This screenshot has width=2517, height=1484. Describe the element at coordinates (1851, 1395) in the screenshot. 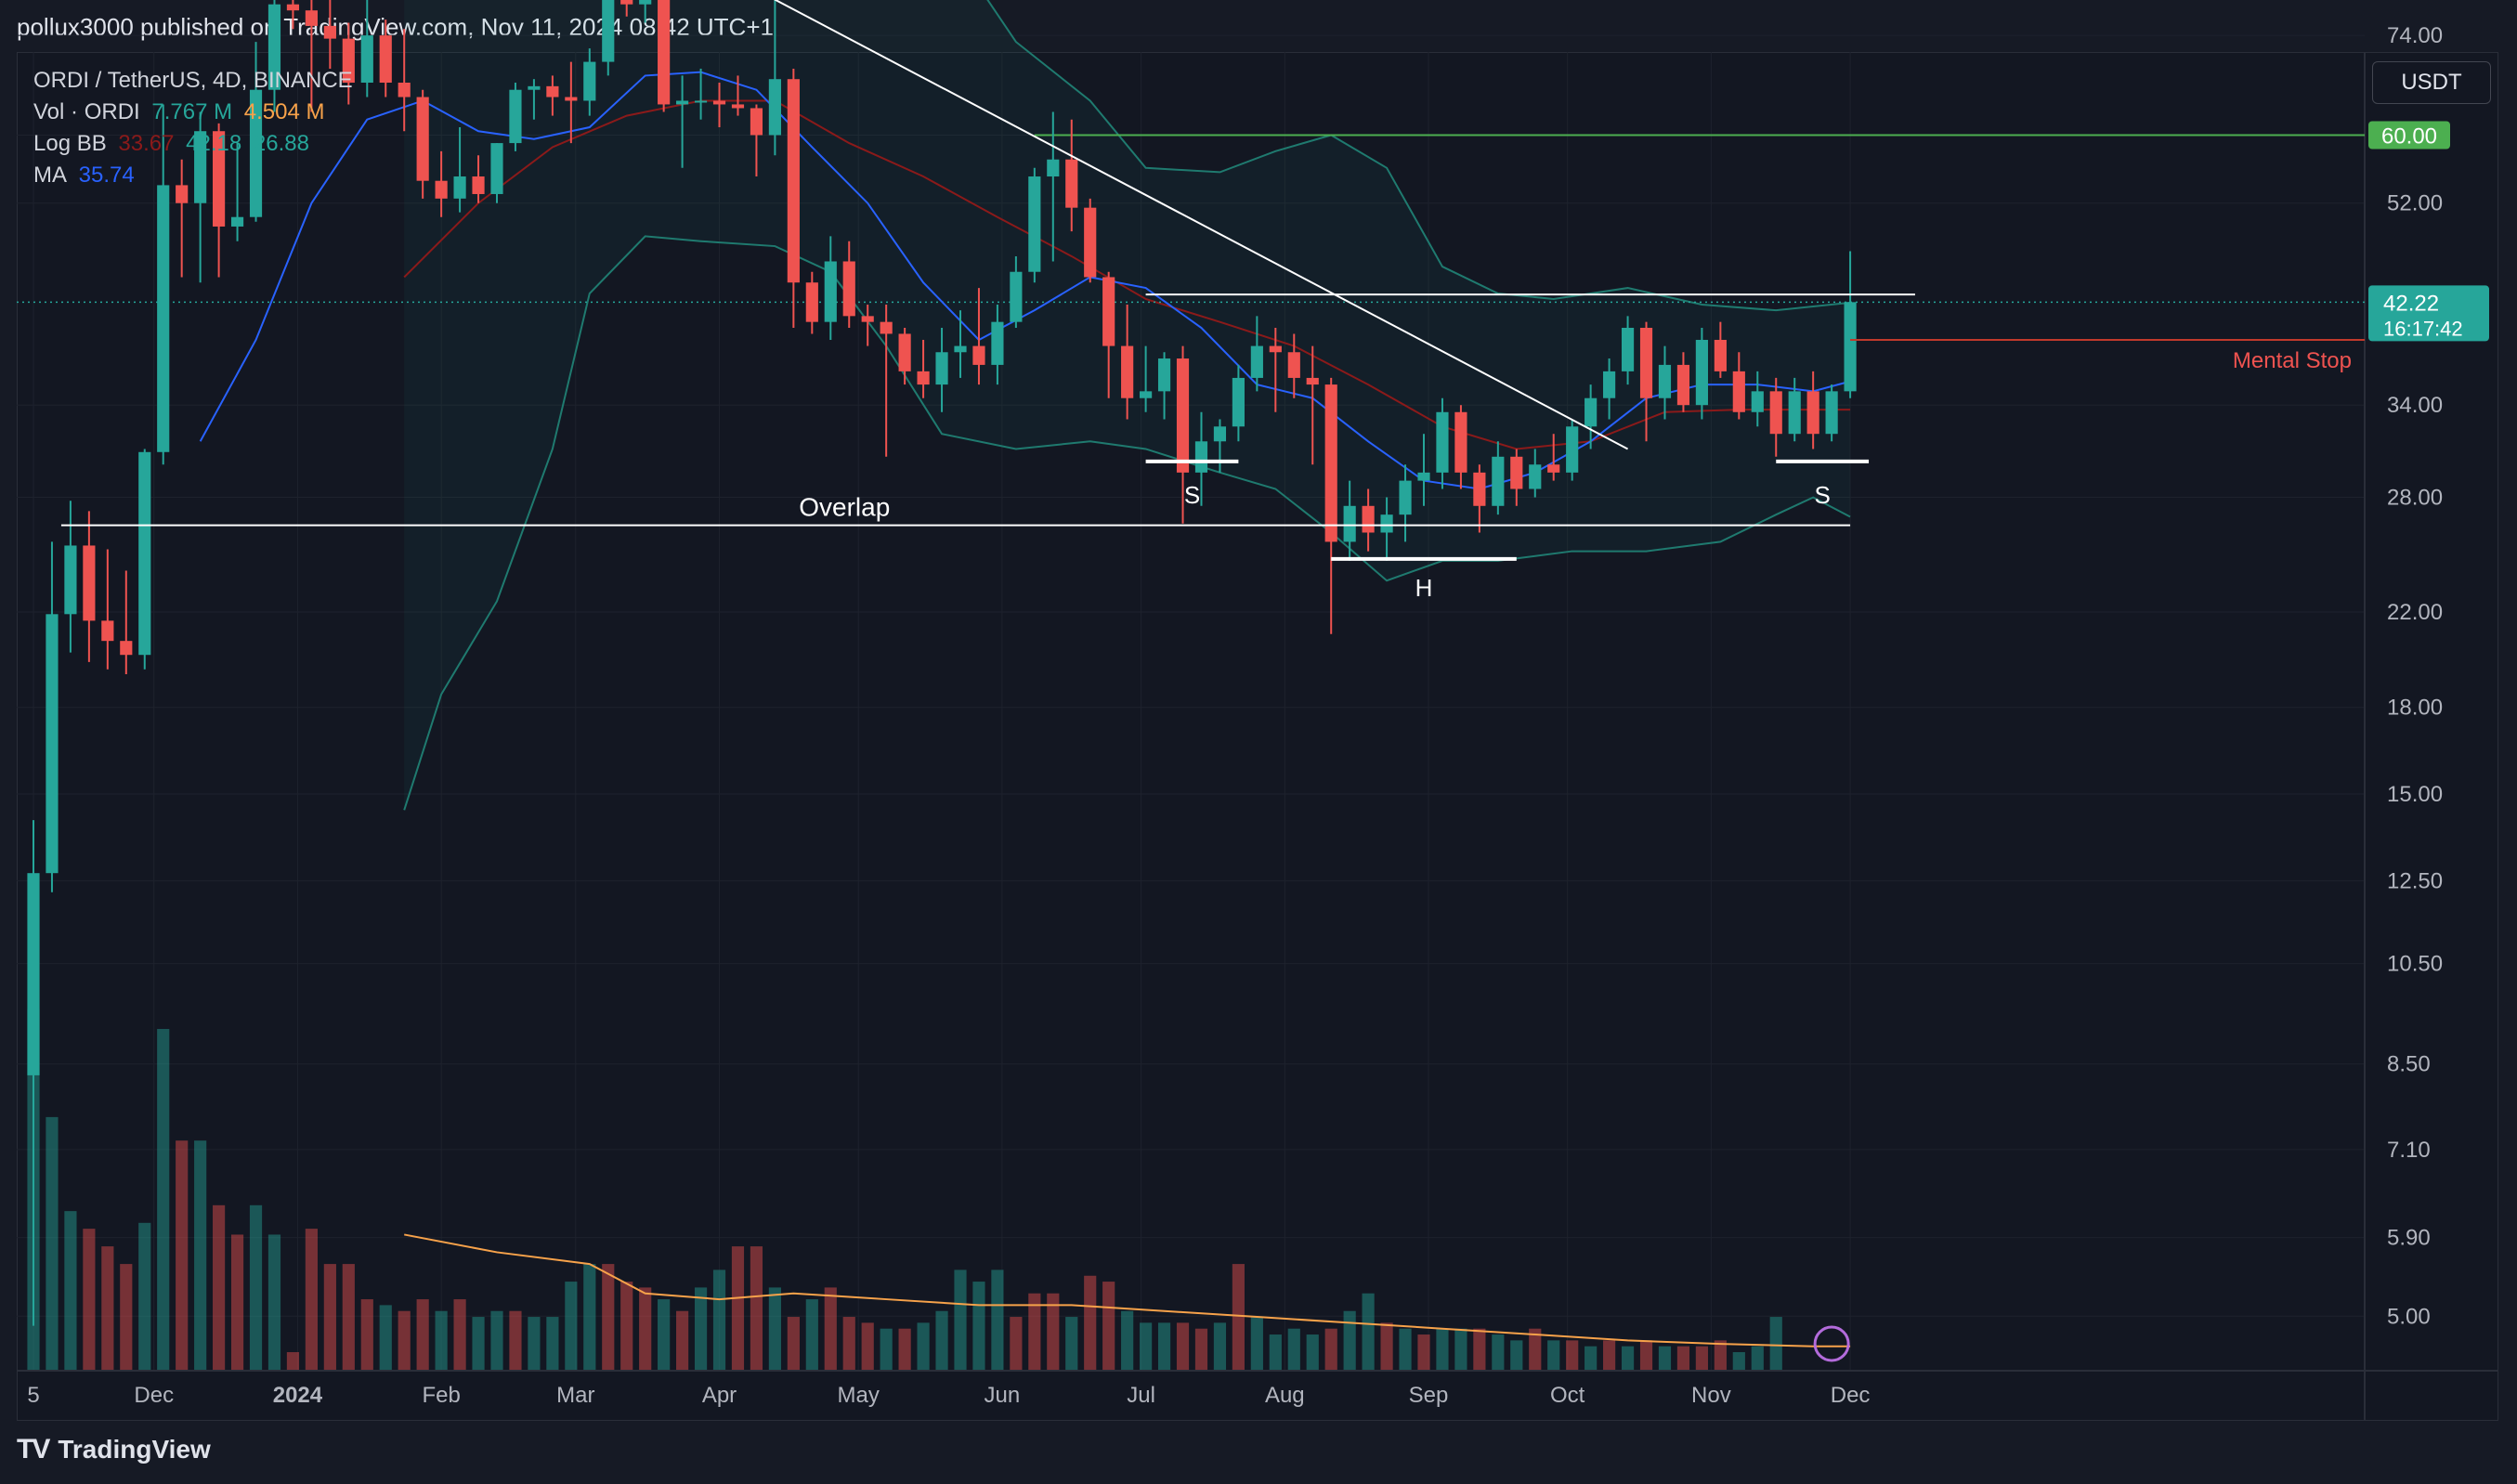

I see `time-axis-label: Dec` at that location.